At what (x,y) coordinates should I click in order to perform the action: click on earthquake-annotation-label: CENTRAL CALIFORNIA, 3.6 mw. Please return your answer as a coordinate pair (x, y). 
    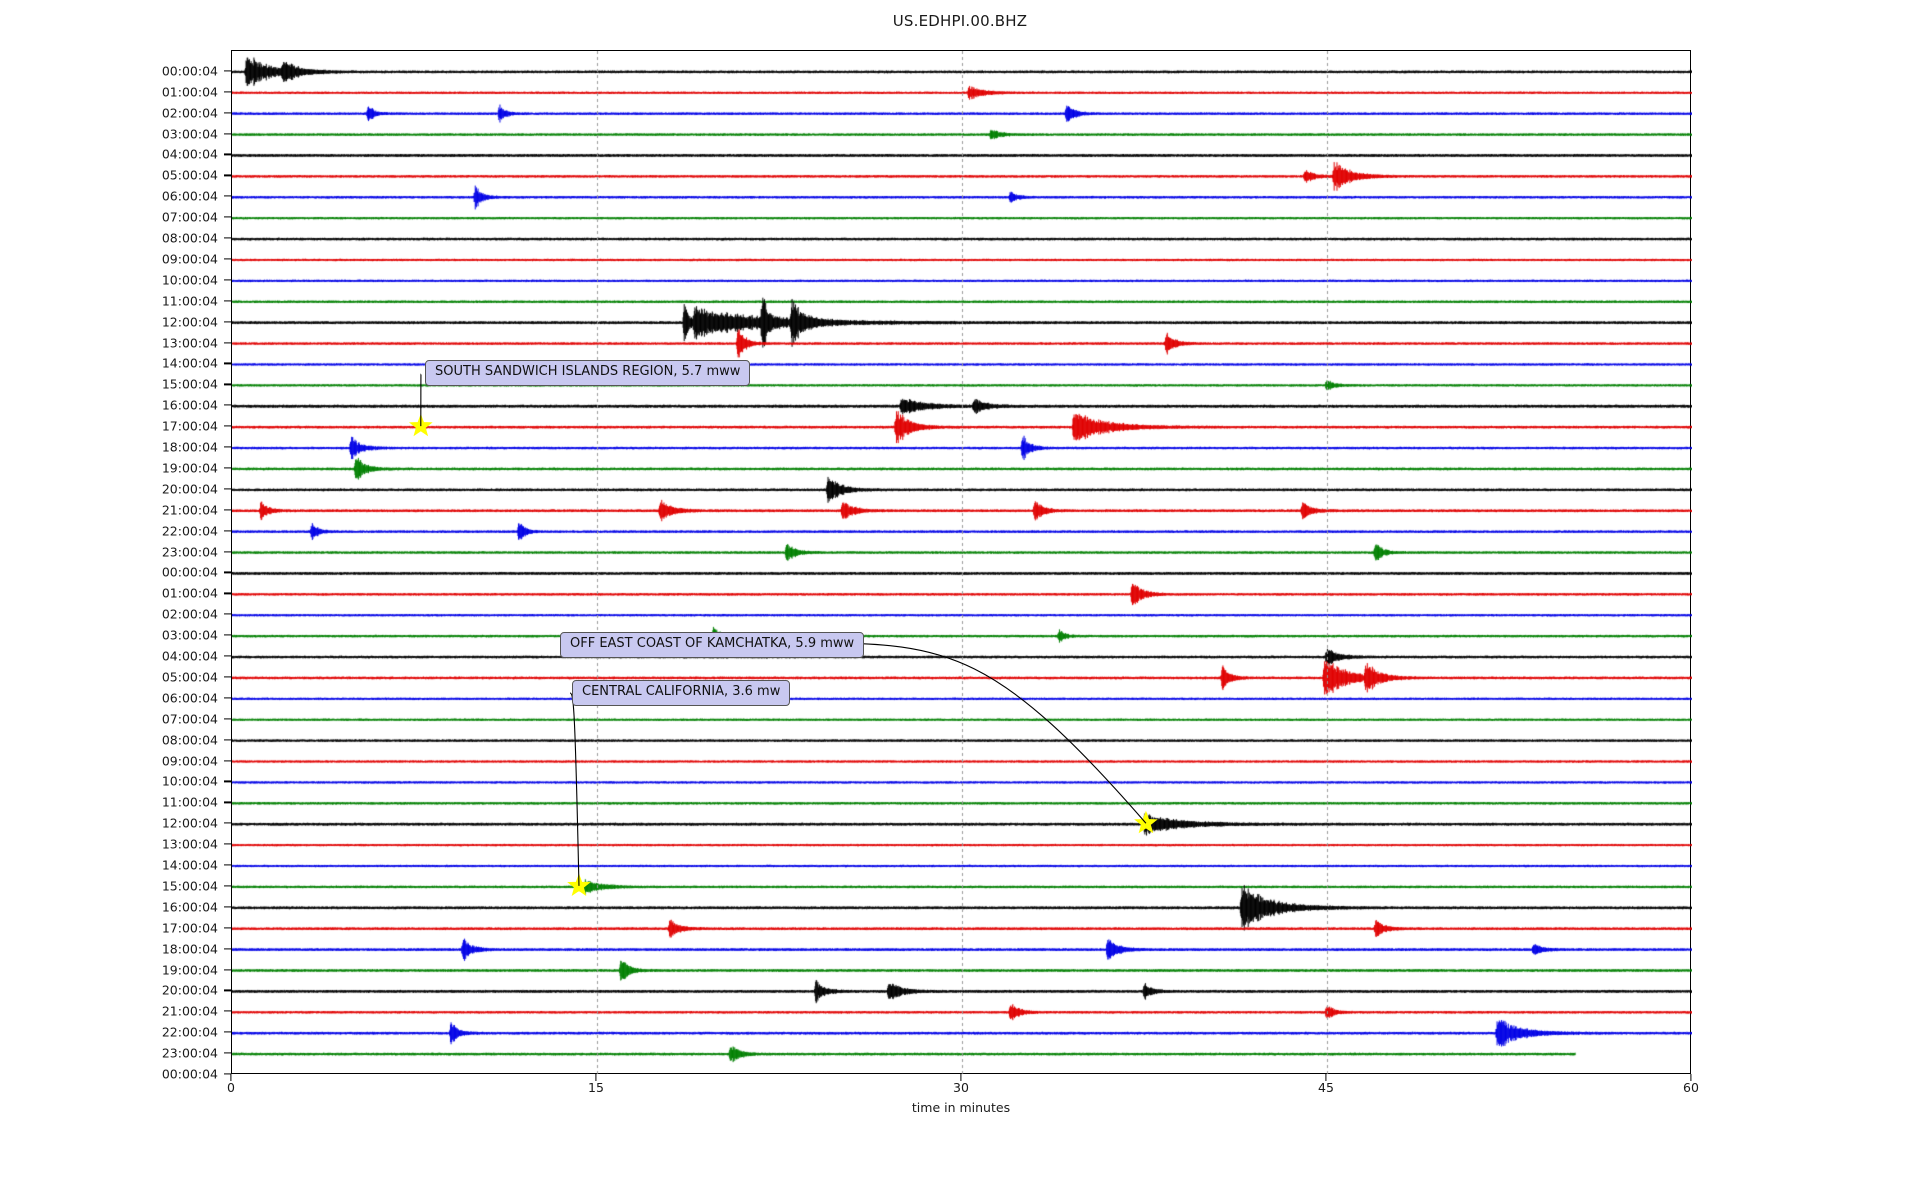
    Looking at the image, I should click on (681, 693).